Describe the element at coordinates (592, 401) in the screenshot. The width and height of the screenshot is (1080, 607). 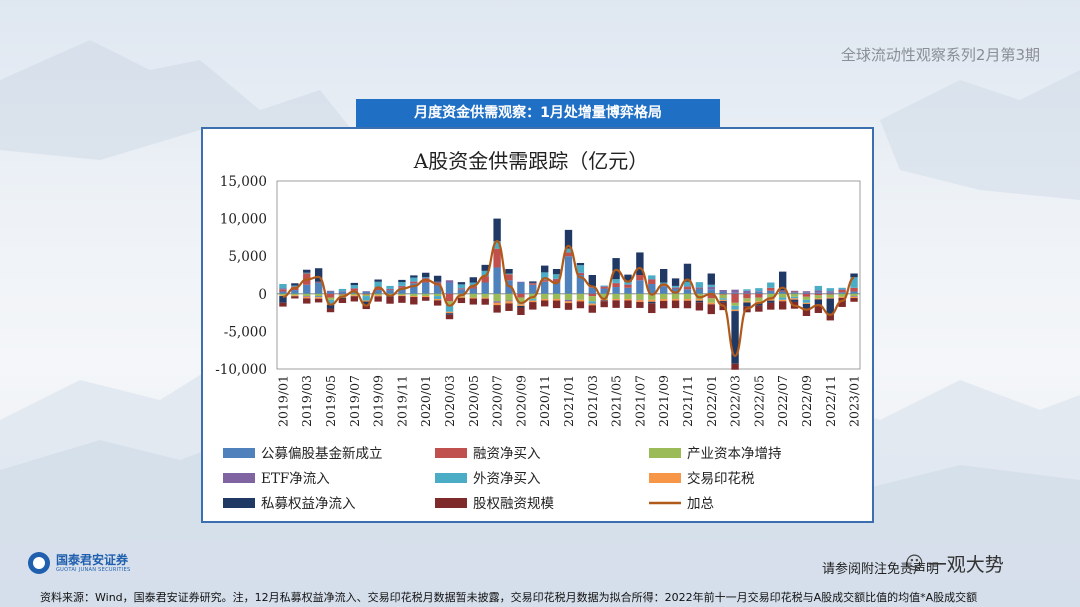
I see `x-tick-label: 2021/03` at that location.